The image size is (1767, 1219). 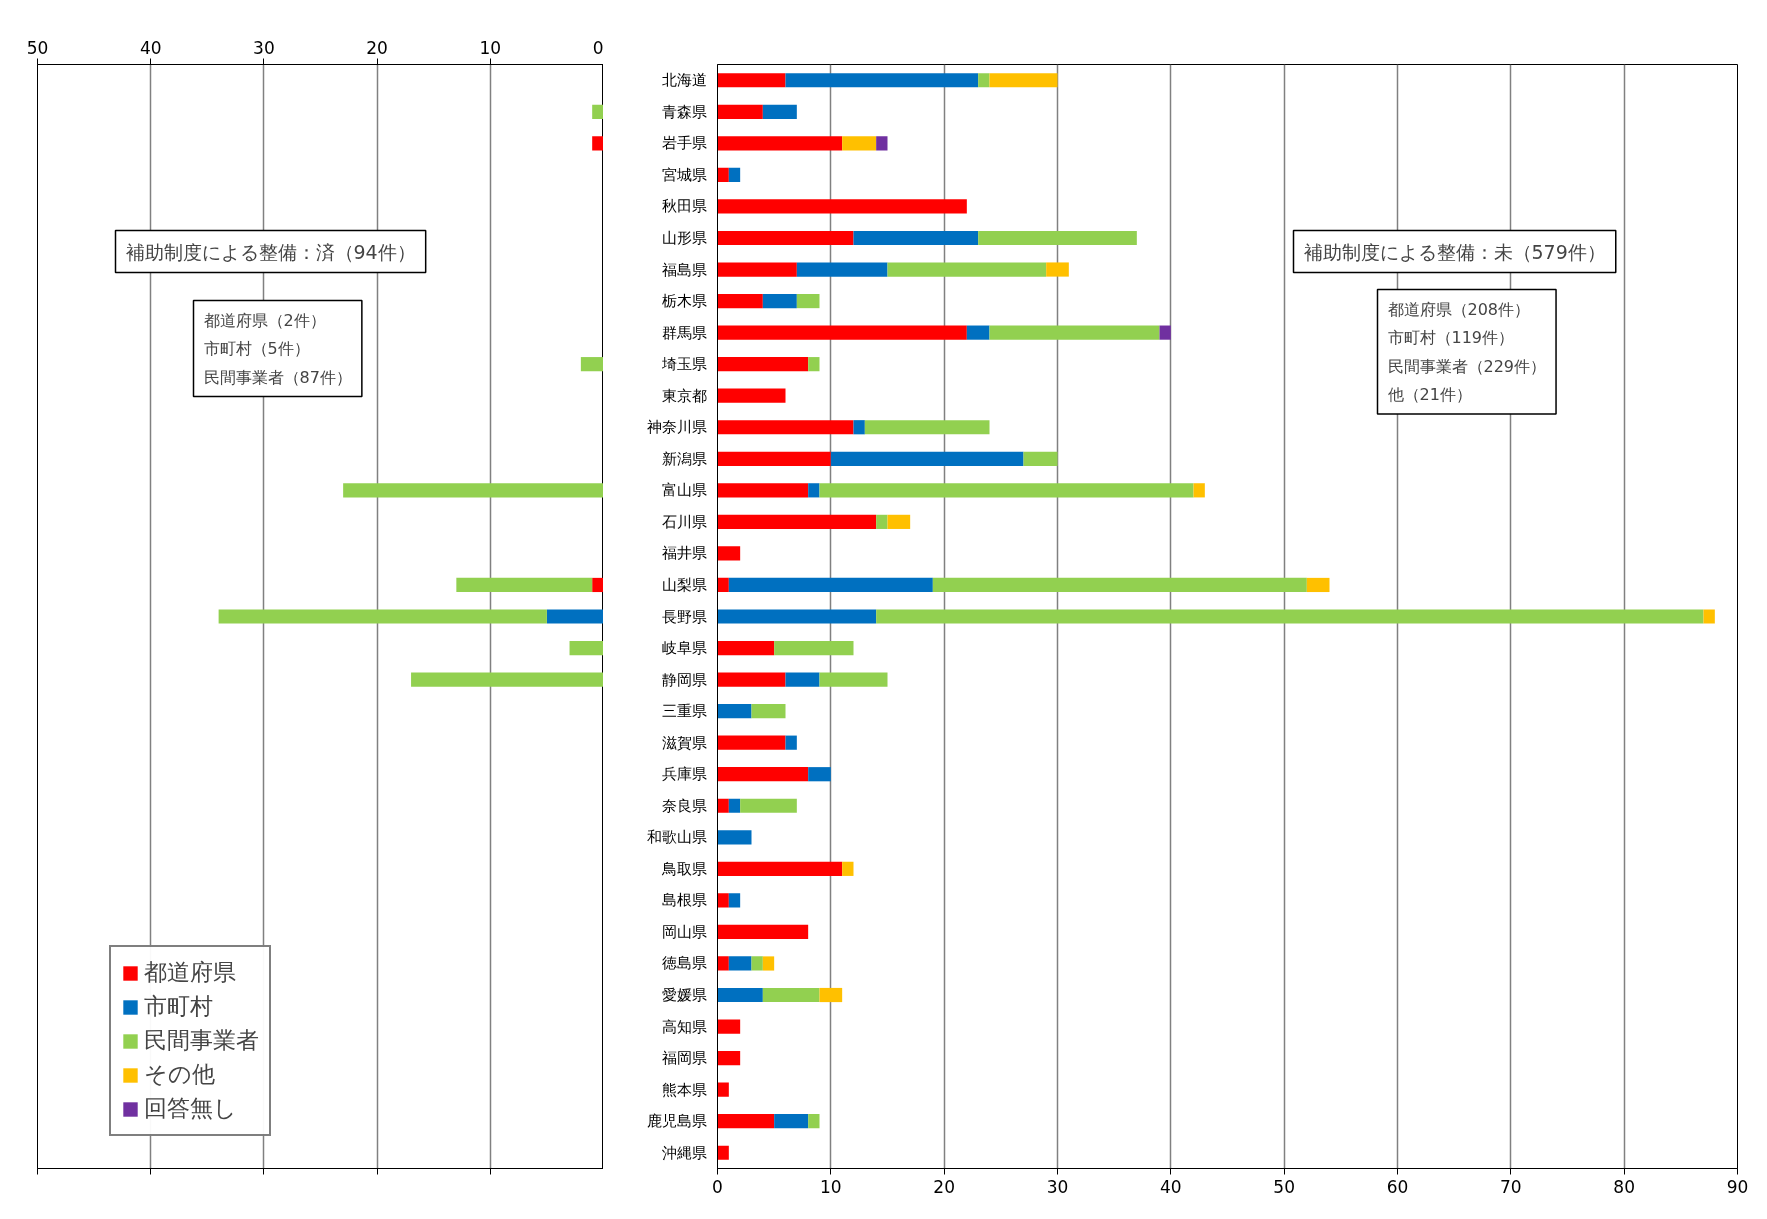 What do you see at coordinates (150, 47) in the screenshot?
I see `x-tick-label: 40` at bounding box center [150, 47].